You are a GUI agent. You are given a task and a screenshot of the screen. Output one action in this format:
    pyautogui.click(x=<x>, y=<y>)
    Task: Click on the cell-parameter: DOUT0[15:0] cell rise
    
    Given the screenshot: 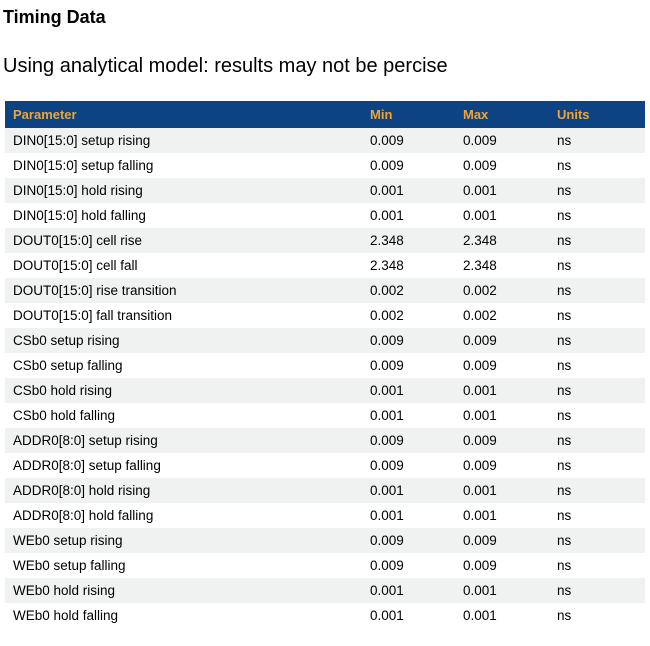 What is the action you would take?
    pyautogui.click(x=78, y=240)
    